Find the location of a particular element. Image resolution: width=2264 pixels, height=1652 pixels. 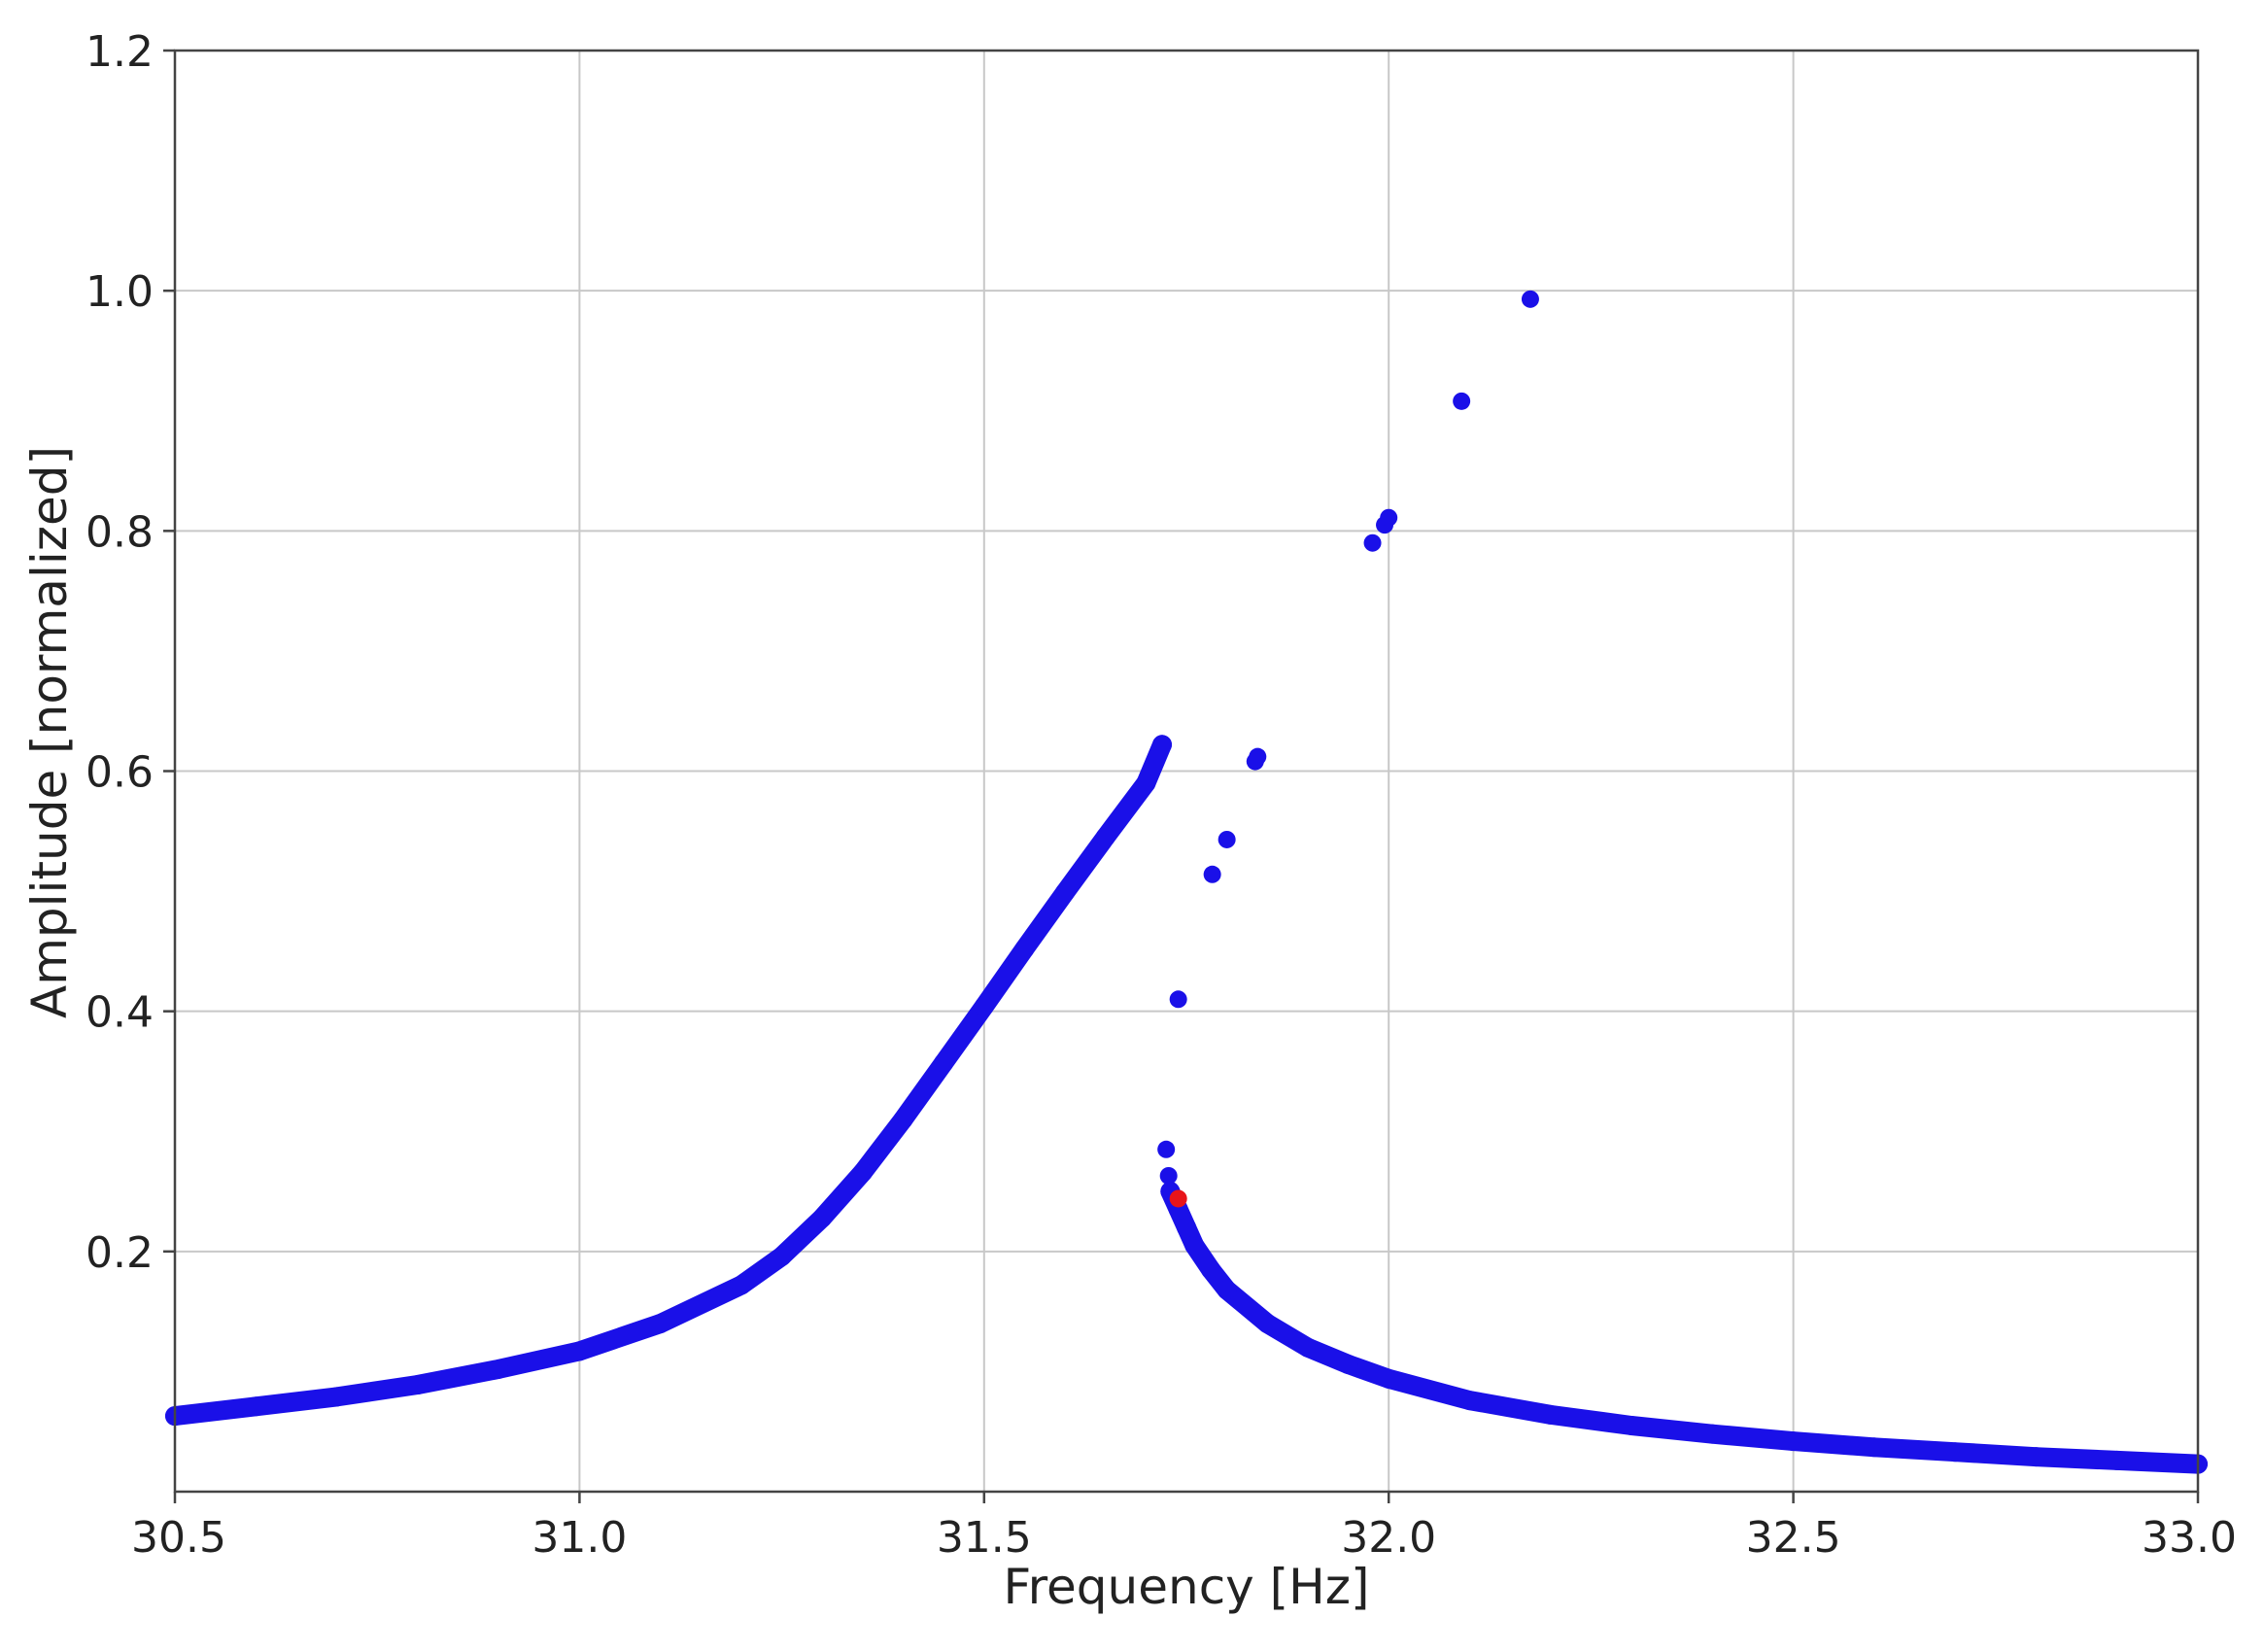

x-tick-label: 31.0 is located at coordinates (579, 1538).